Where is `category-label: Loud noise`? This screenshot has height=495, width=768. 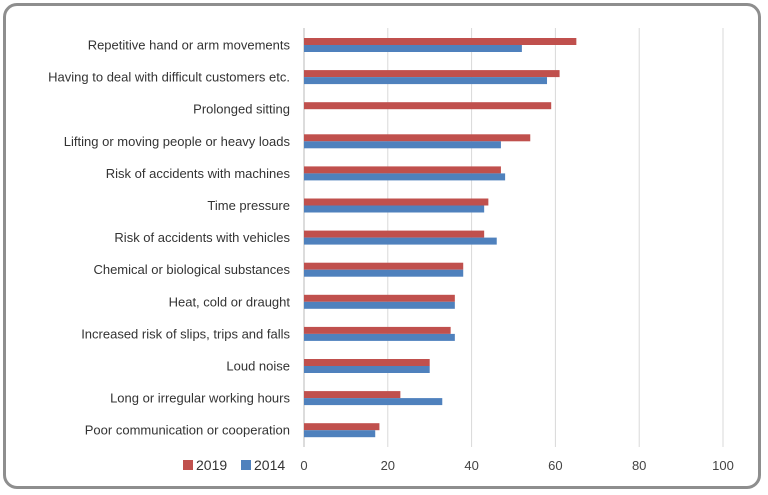 category-label: Loud noise is located at coordinates (258, 366).